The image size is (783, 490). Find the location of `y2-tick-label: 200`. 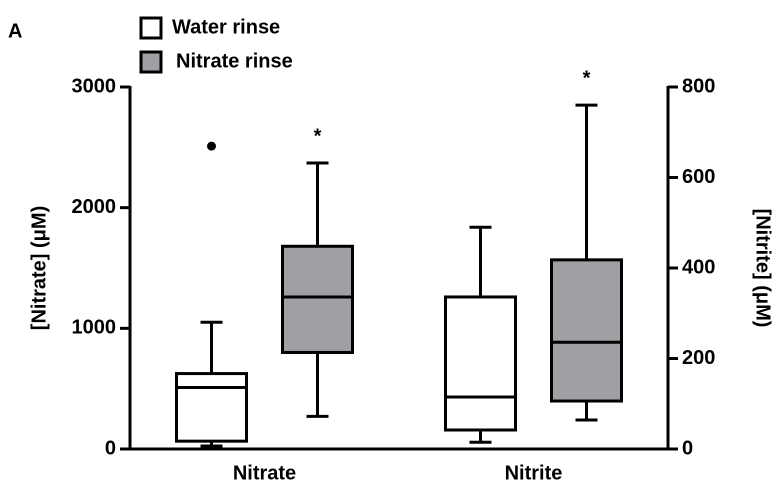

y2-tick-label: 200 is located at coordinates (698, 358).